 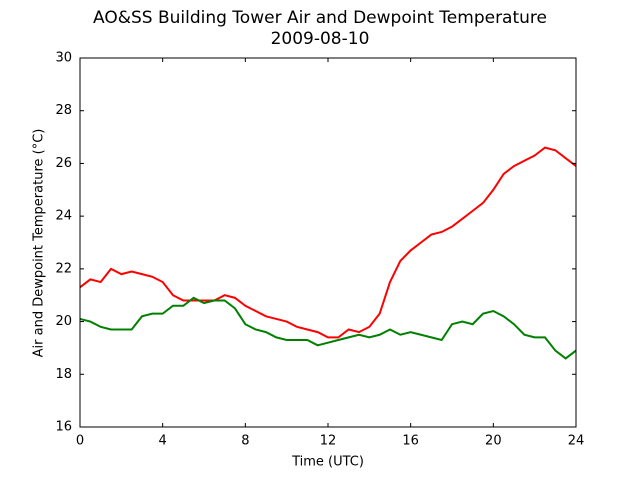 I want to click on y-tick-label: 24, so click(x=63, y=216).